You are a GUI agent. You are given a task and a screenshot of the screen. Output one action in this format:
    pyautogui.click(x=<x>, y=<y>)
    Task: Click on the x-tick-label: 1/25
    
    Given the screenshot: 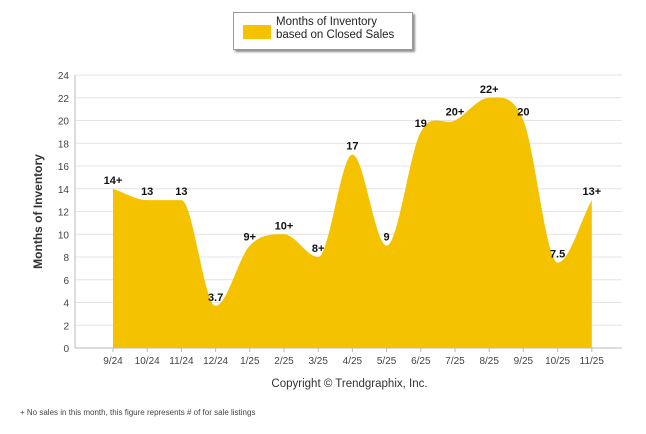 What is the action you would take?
    pyautogui.click(x=250, y=361)
    